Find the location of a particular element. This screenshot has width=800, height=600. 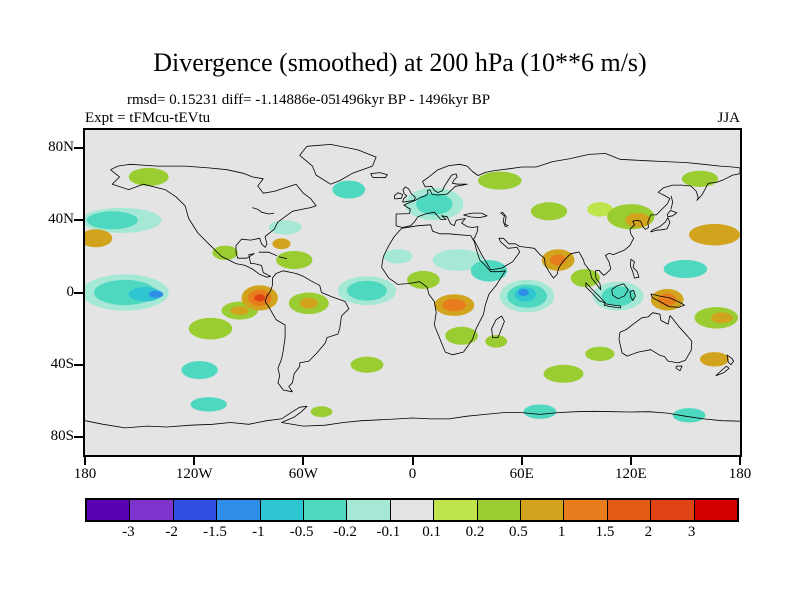

colorbar-tick-label: -2 is located at coordinates (171, 532).